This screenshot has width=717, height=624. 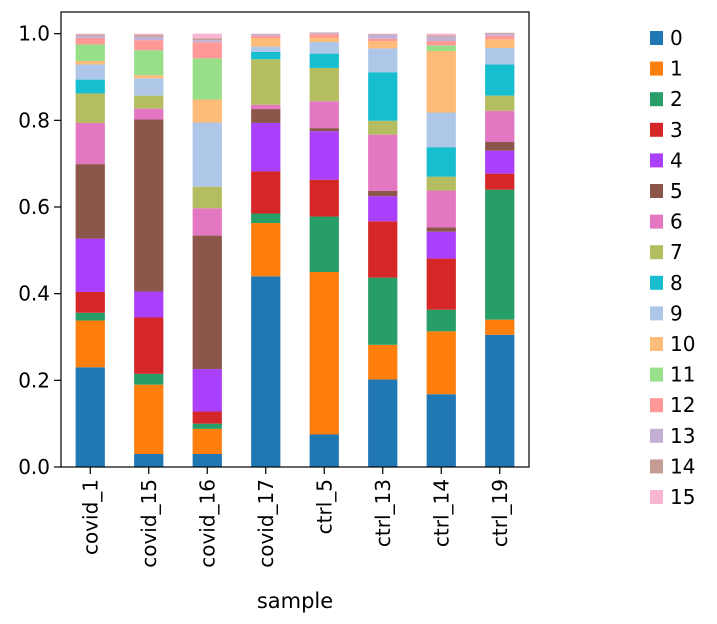 What do you see at coordinates (676, 313) in the screenshot?
I see `legend-label: 9` at bounding box center [676, 313].